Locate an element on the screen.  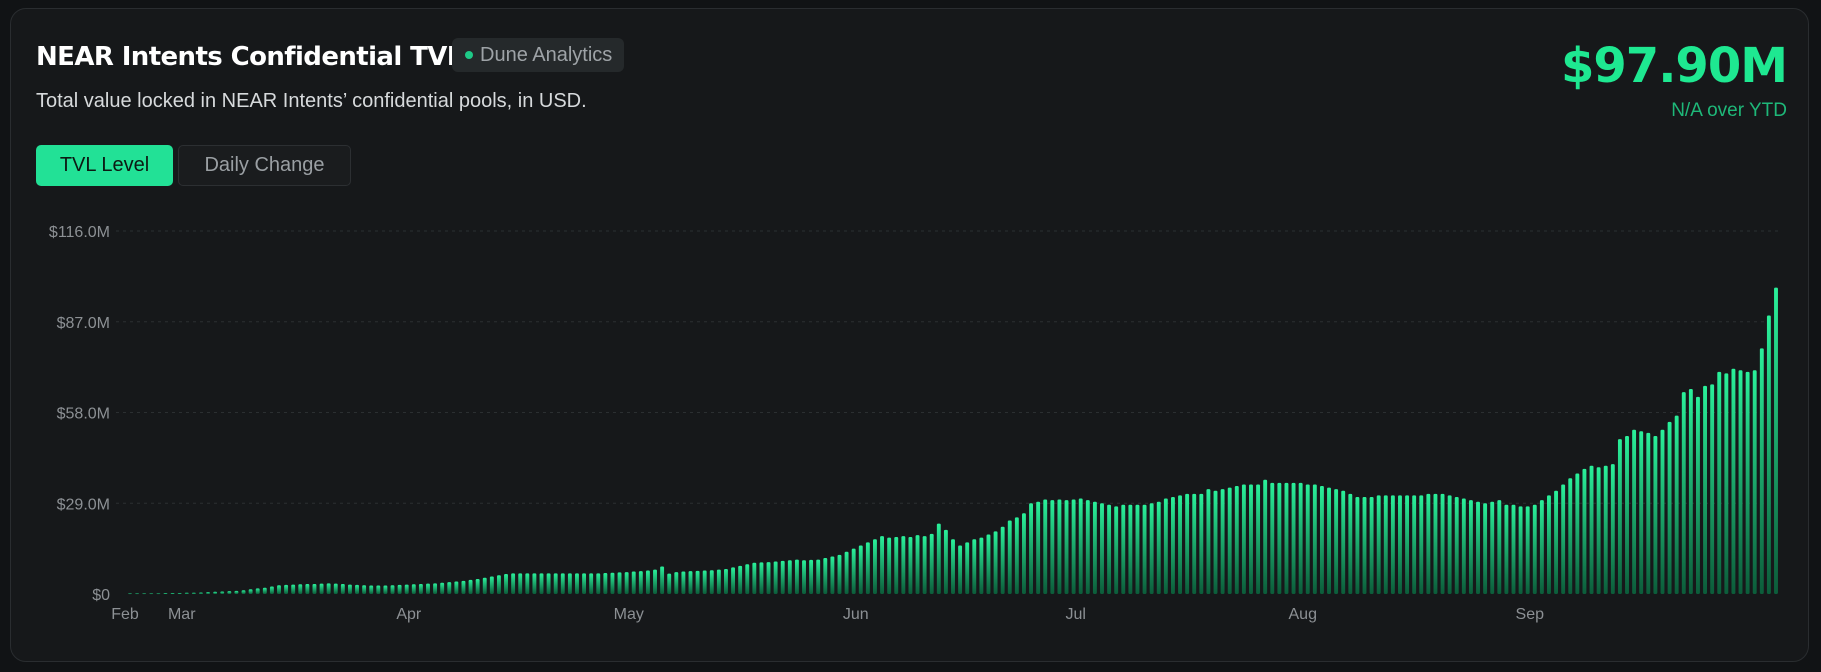
tab-tvl-level: TVL Level is located at coordinates (104, 165).